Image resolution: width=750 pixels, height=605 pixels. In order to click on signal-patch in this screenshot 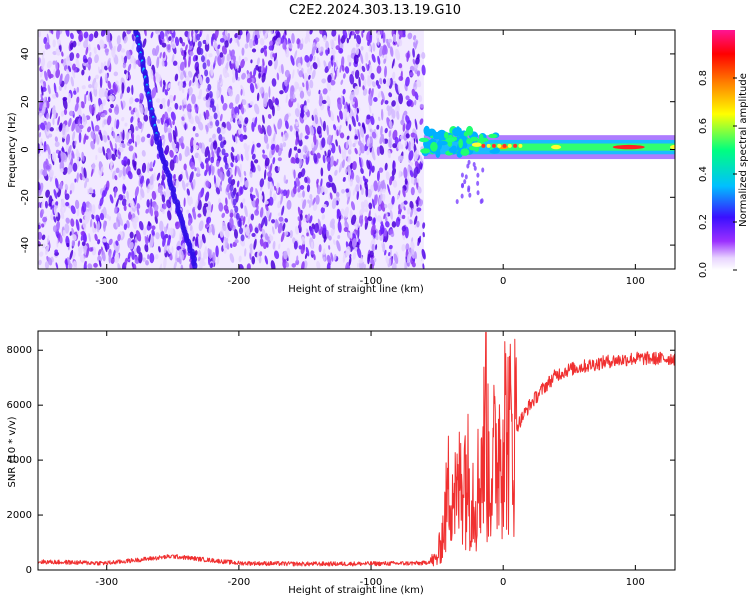, I will do `click(438, 153)`.